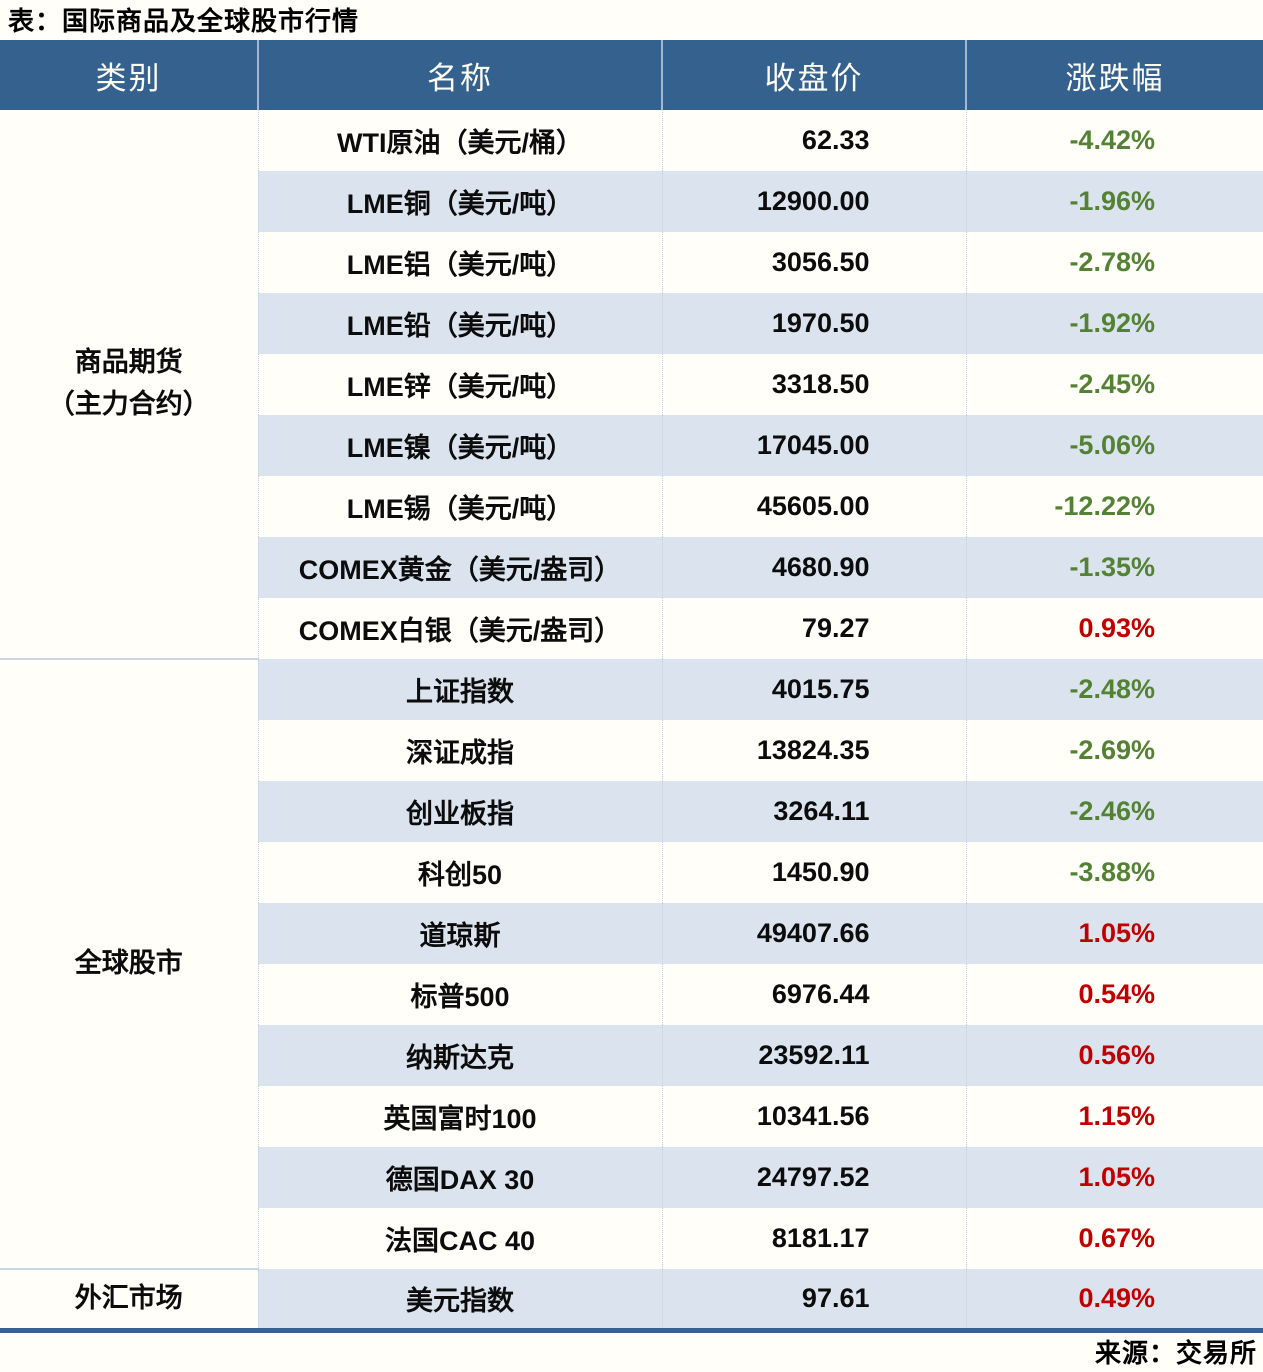 This screenshot has width=1263, height=1372. I want to click on category-label: 全球股市, so click(128, 963).